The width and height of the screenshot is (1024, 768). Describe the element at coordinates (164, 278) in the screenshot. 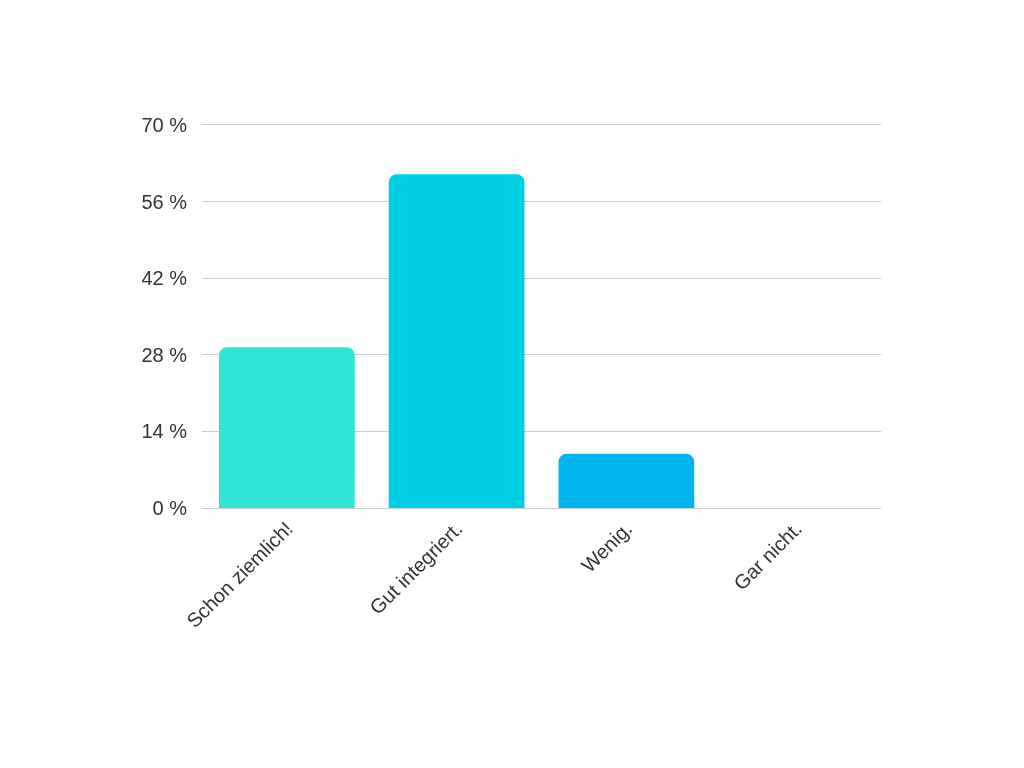

I see `y-tick-label: 42 %` at that location.